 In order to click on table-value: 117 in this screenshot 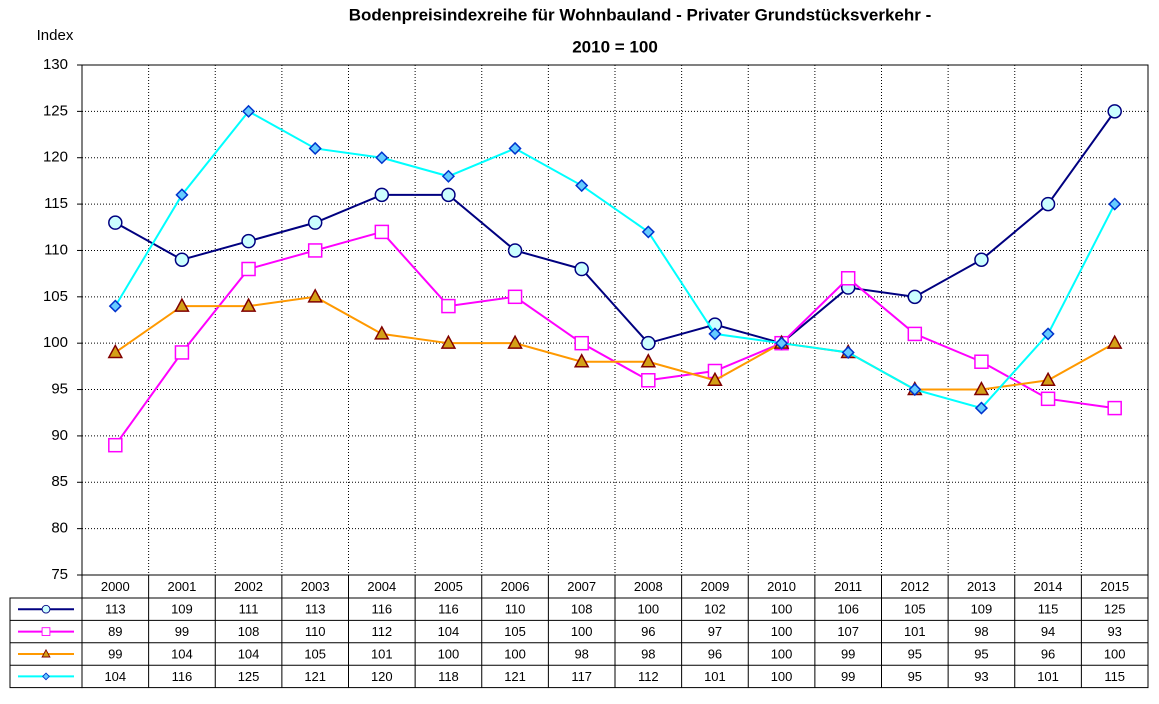, I will do `click(581, 676)`.